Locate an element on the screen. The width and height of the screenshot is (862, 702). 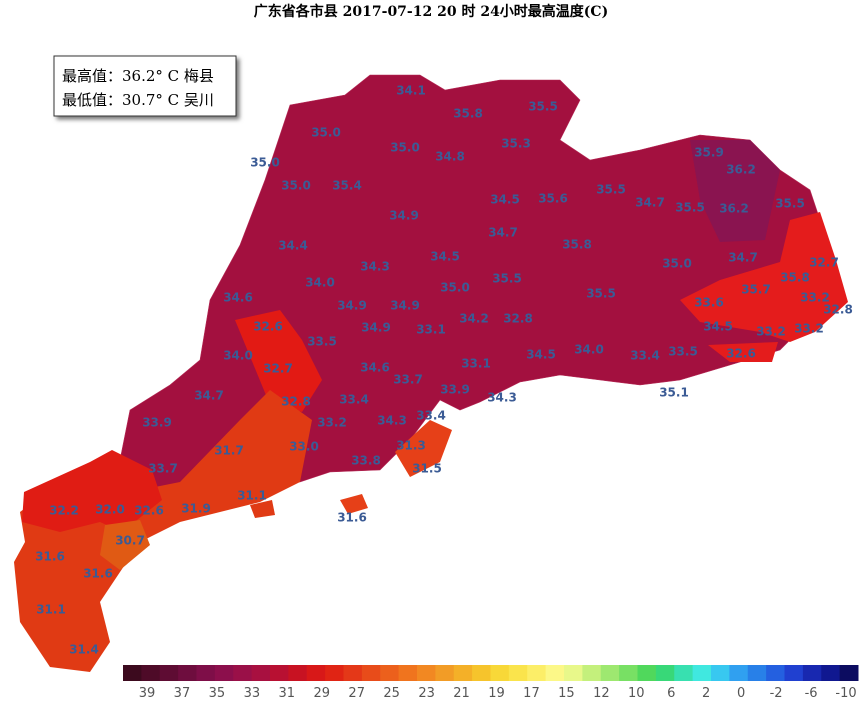
colorbar-tick-label: 0 is located at coordinates (741, 693).